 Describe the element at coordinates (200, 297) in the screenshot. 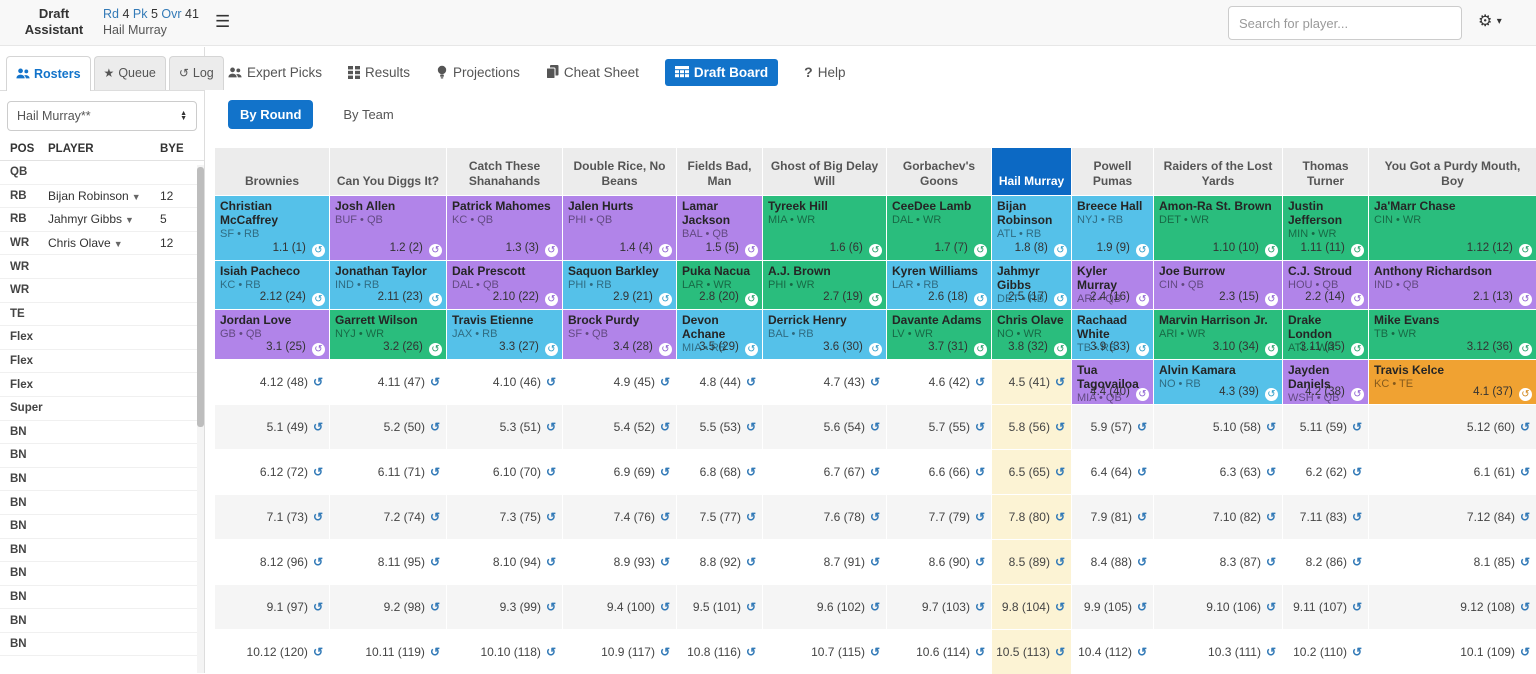

I see `sidebar-scrollbar-thumb` at that location.